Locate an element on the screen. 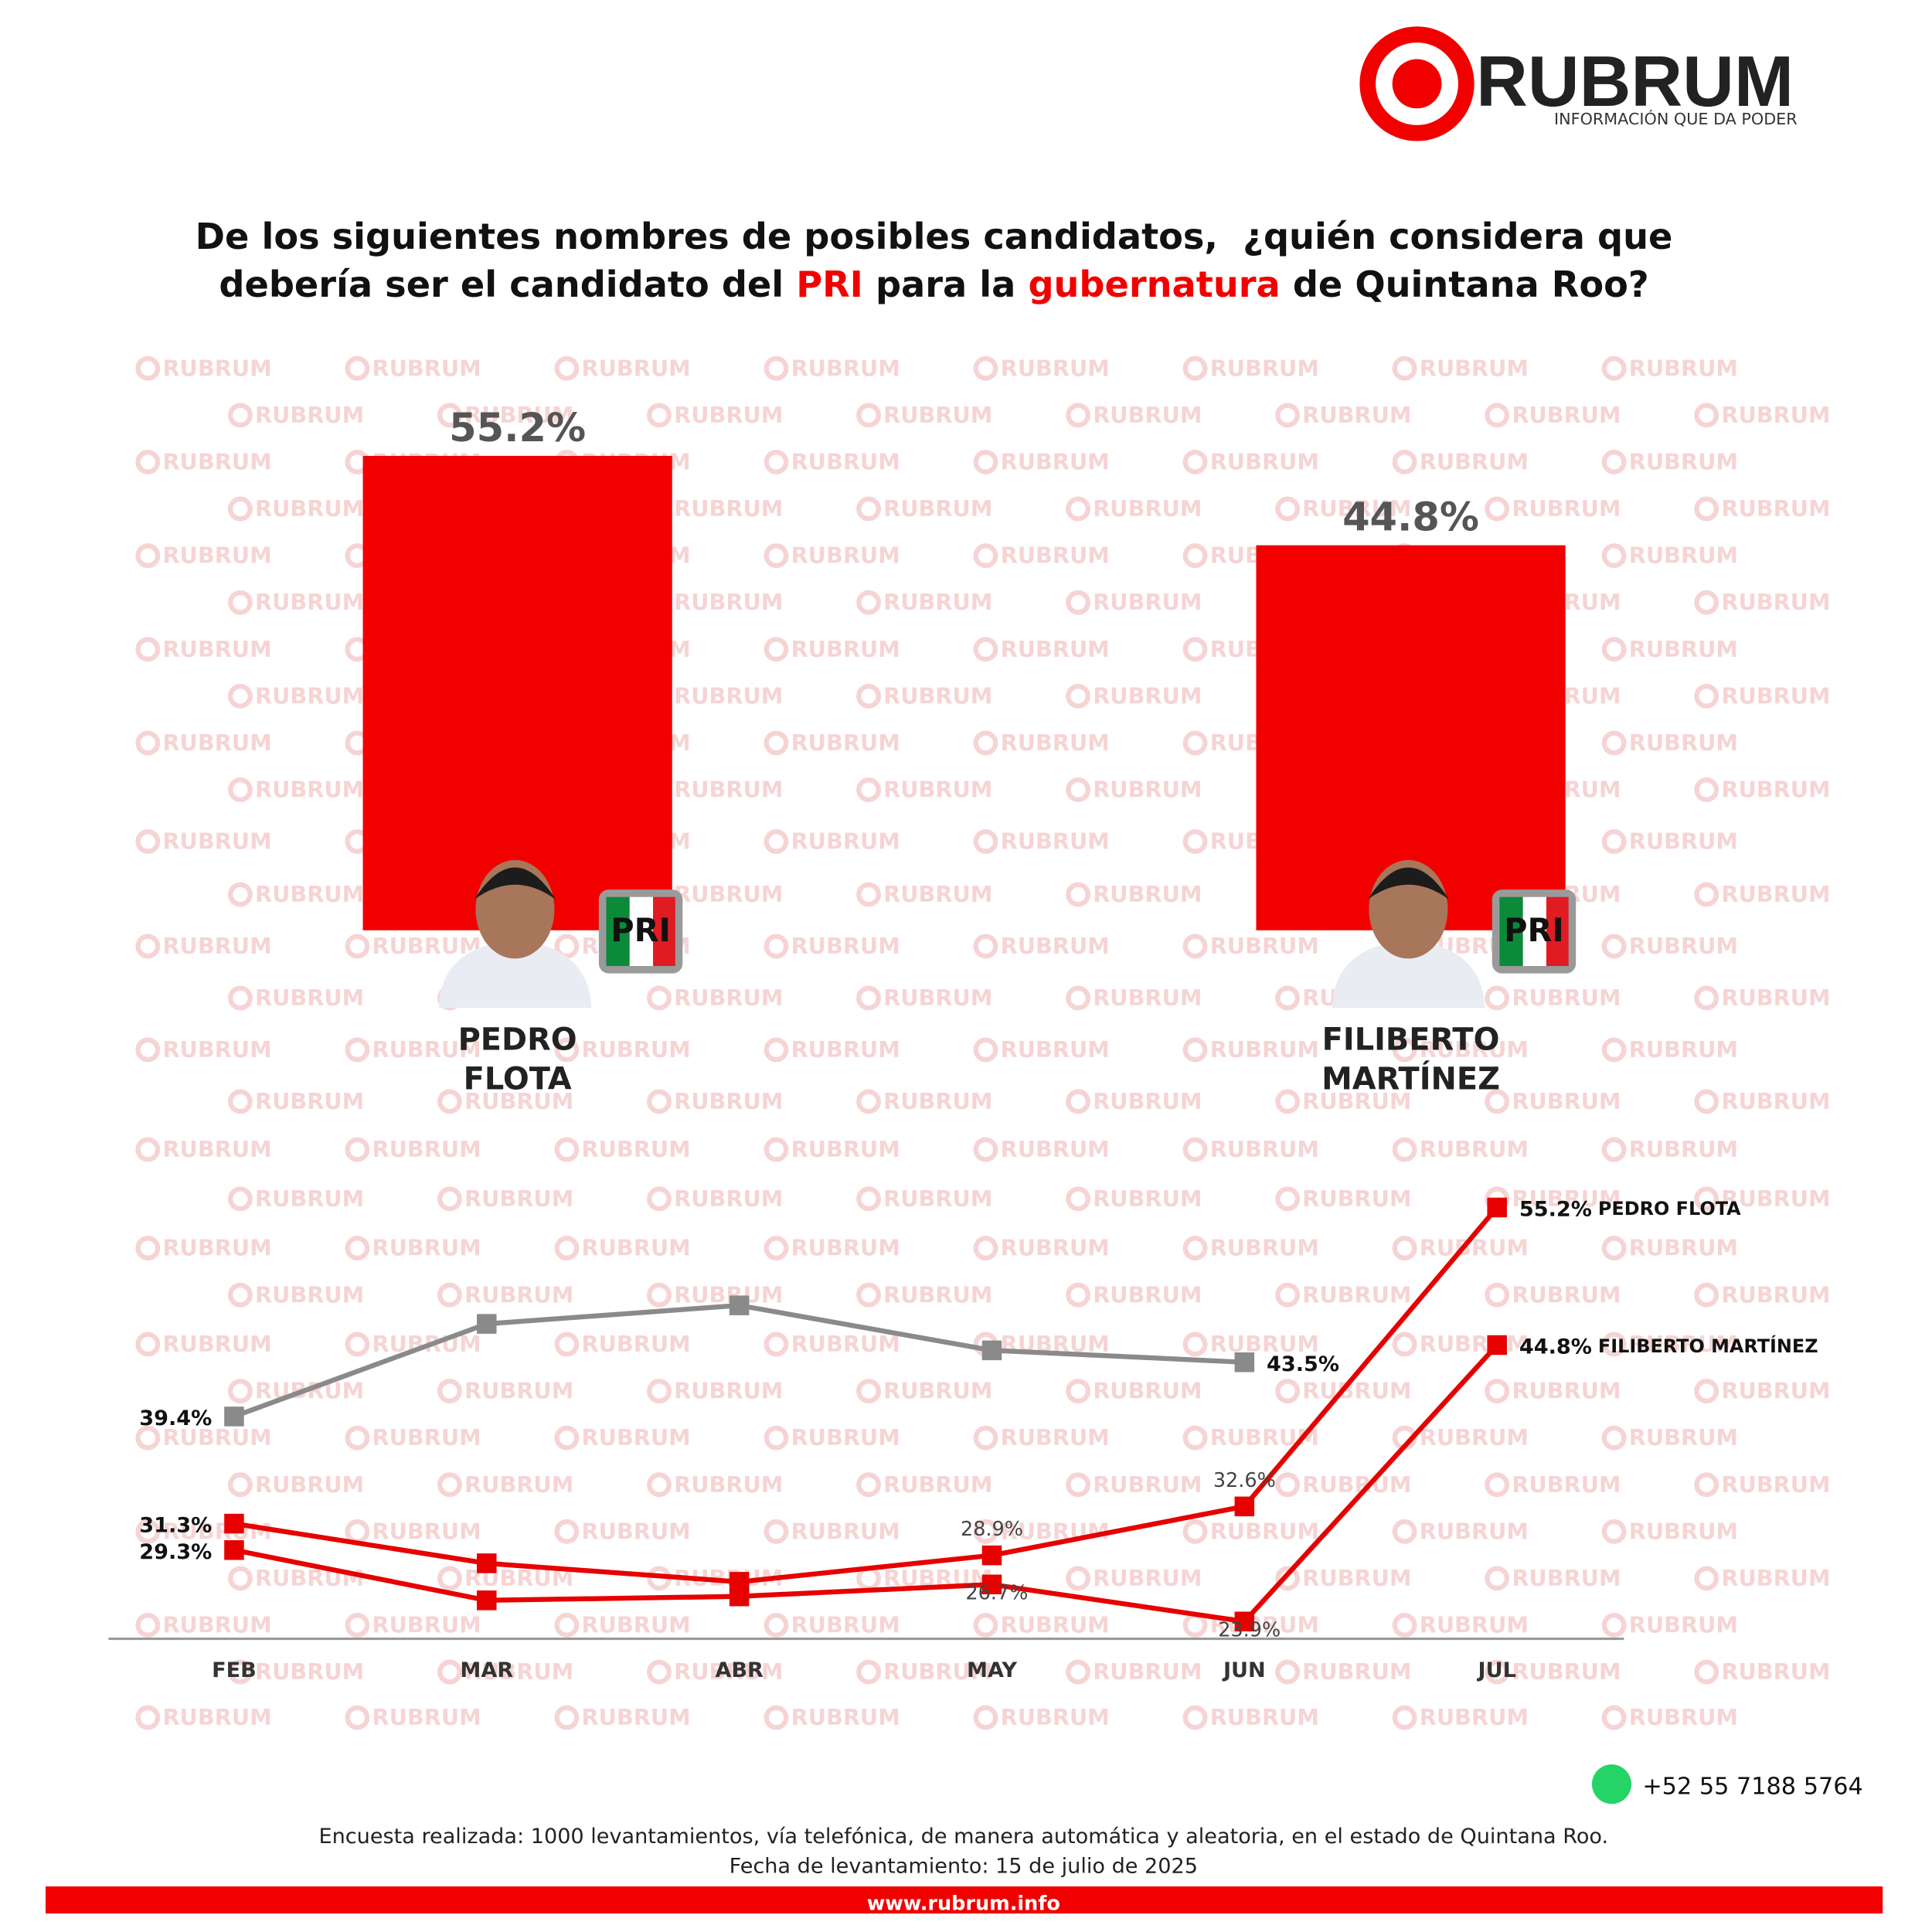 The width and height of the screenshot is (1932, 1932). name-line: MARTÍNEZ is located at coordinates (1411, 1078).